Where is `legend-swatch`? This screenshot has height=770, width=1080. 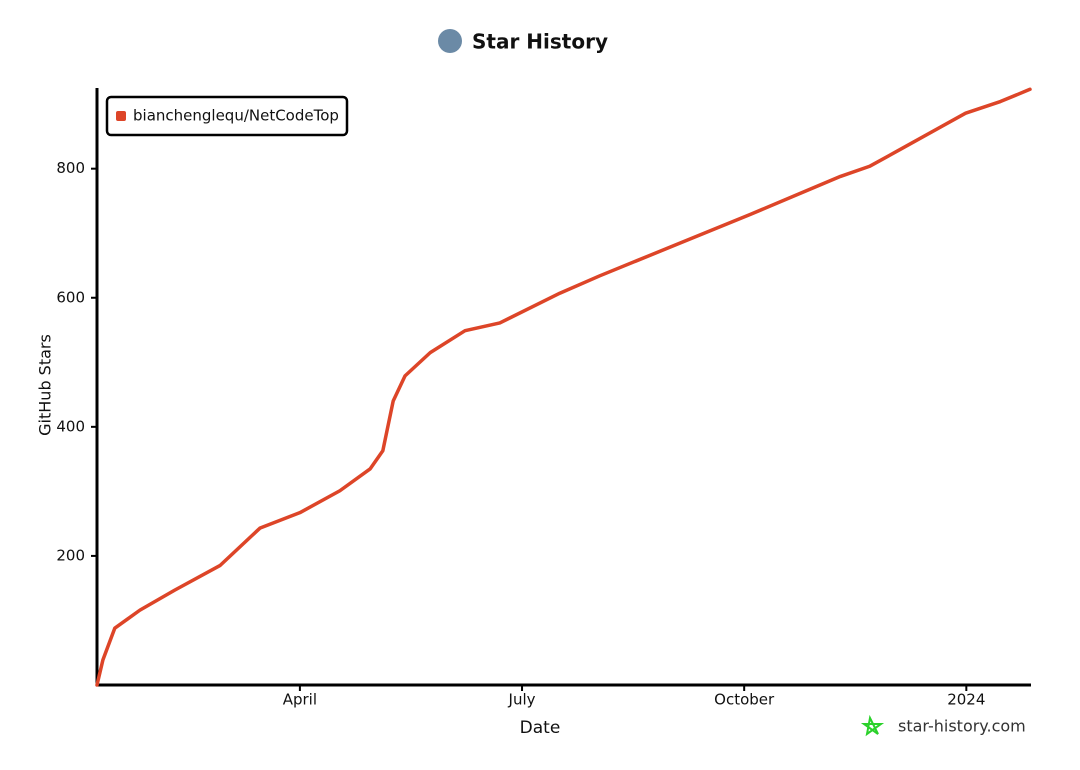 legend-swatch is located at coordinates (121, 116).